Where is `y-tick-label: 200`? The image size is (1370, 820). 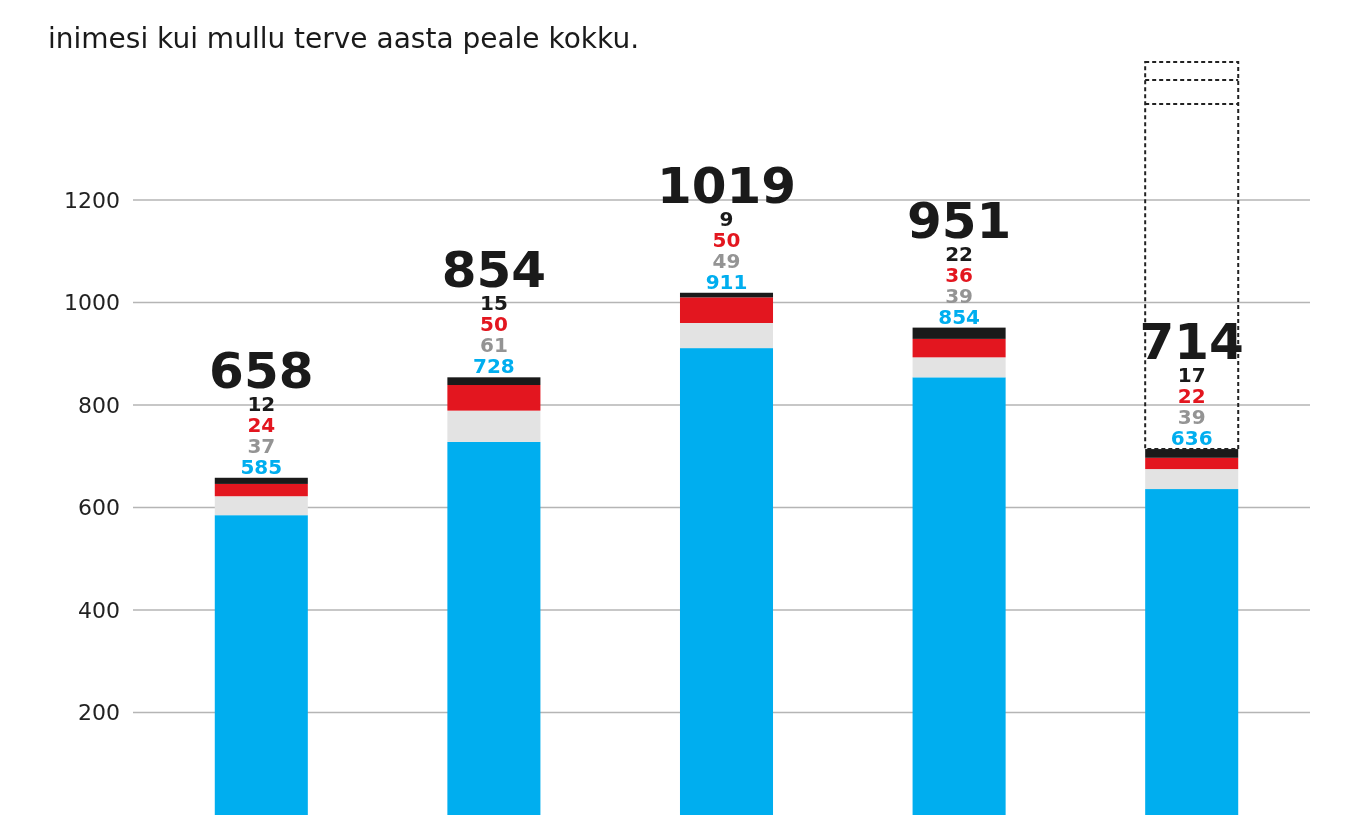 y-tick-label: 200 is located at coordinates (99, 713).